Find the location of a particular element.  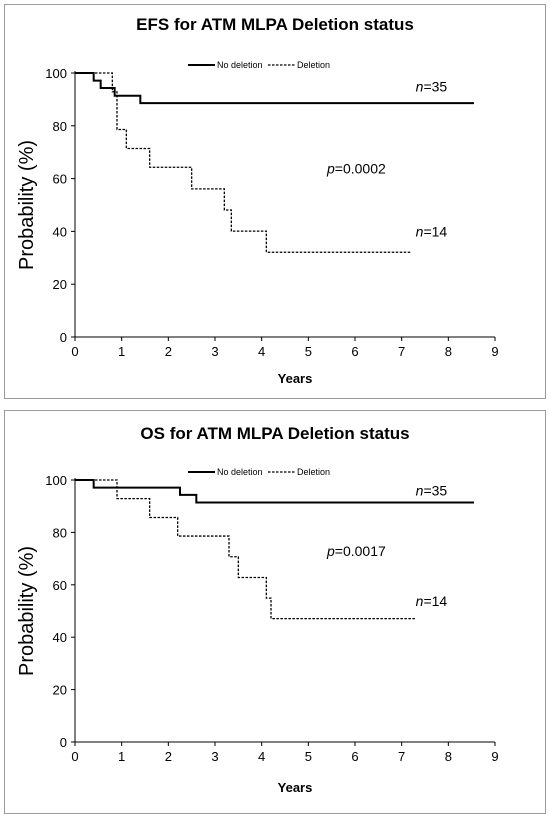

annotation: p=0.0002 is located at coordinates (356, 168).